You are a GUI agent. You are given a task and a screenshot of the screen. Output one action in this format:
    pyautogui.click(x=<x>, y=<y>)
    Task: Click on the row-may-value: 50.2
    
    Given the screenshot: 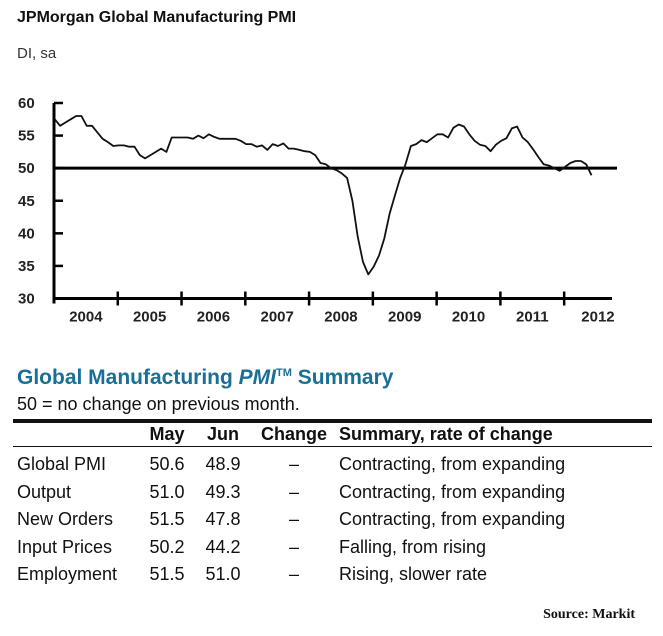 What is the action you would take?
    pyautogui.click(x=167, y=546)
    